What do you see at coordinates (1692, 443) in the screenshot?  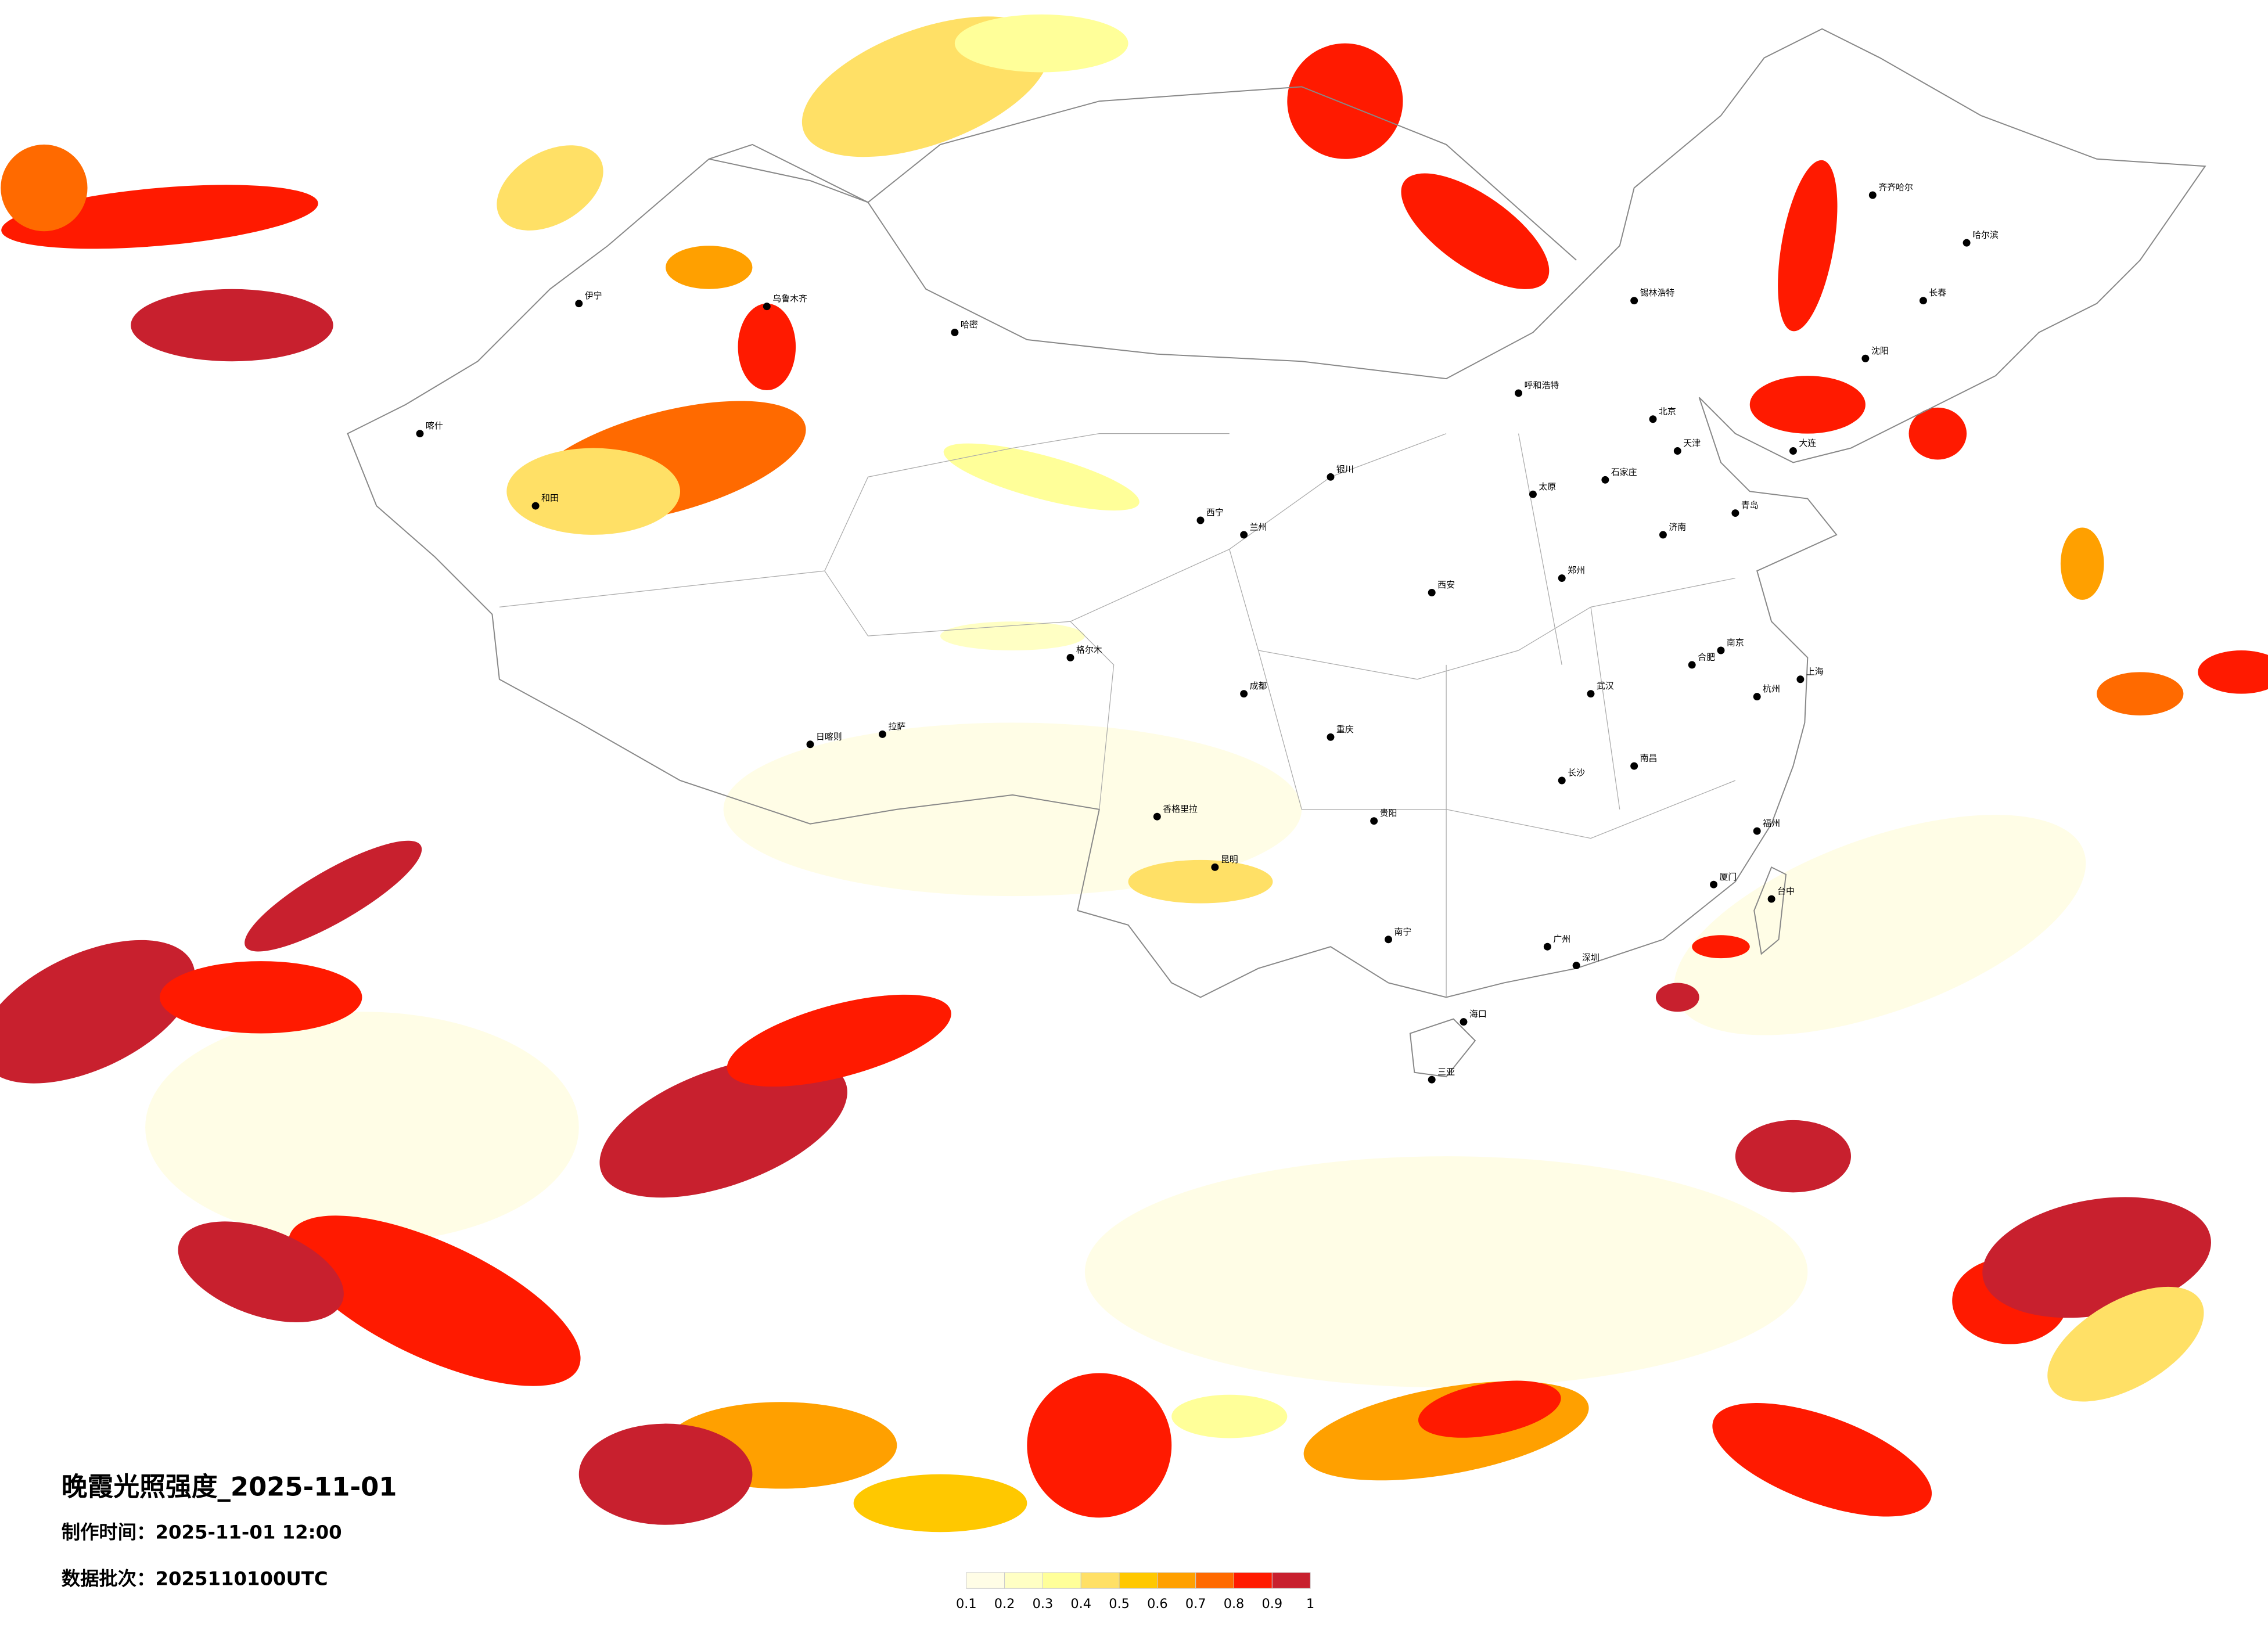 I see `city-label: 天津` at bounding box center [1692, 443].